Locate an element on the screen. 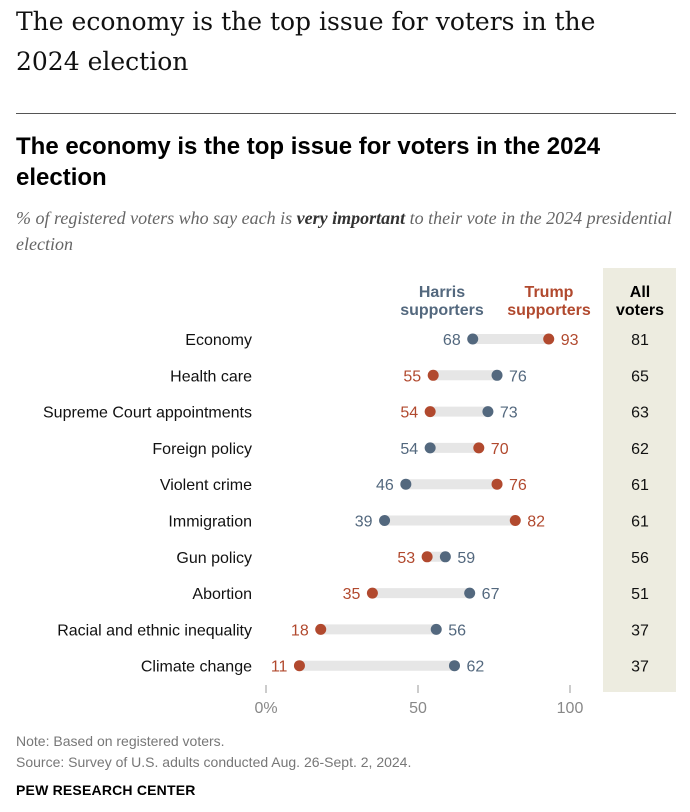  category-label: Abortion is located at coordinates (222, 594).